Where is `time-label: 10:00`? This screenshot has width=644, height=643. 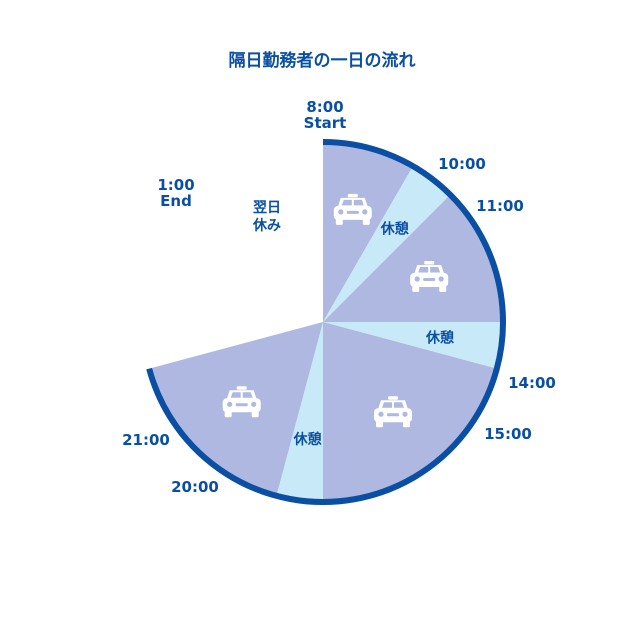
time-label: 10:00 is located at coordinates (462, 164).